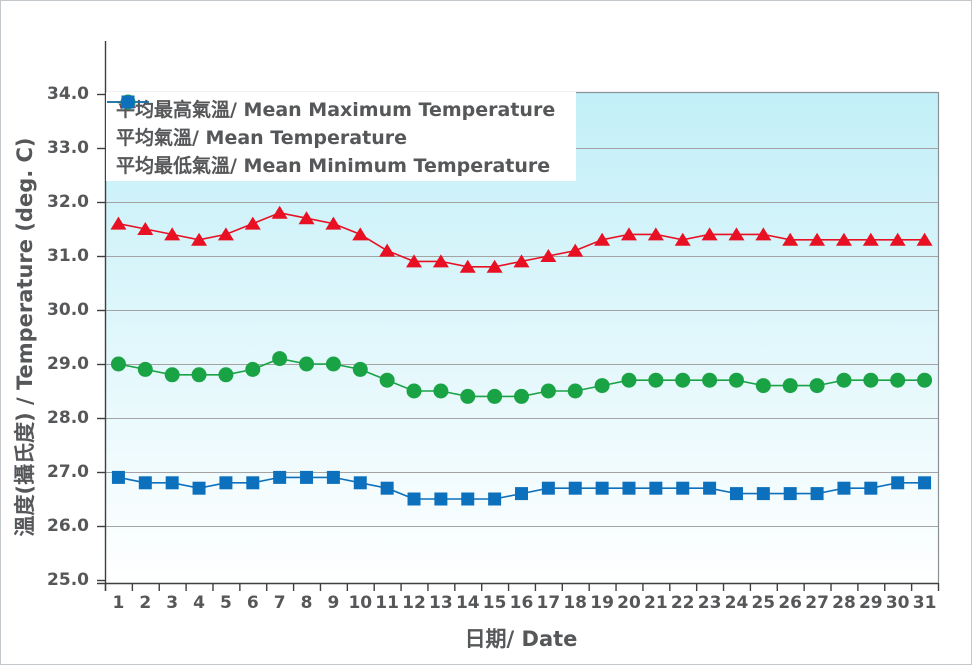 This screenshot has height=665, width=972. What do you see at coordinates (790, 603) in the screenshot?
I see `x-tick-label: 26` at bounding box center [790, 603].